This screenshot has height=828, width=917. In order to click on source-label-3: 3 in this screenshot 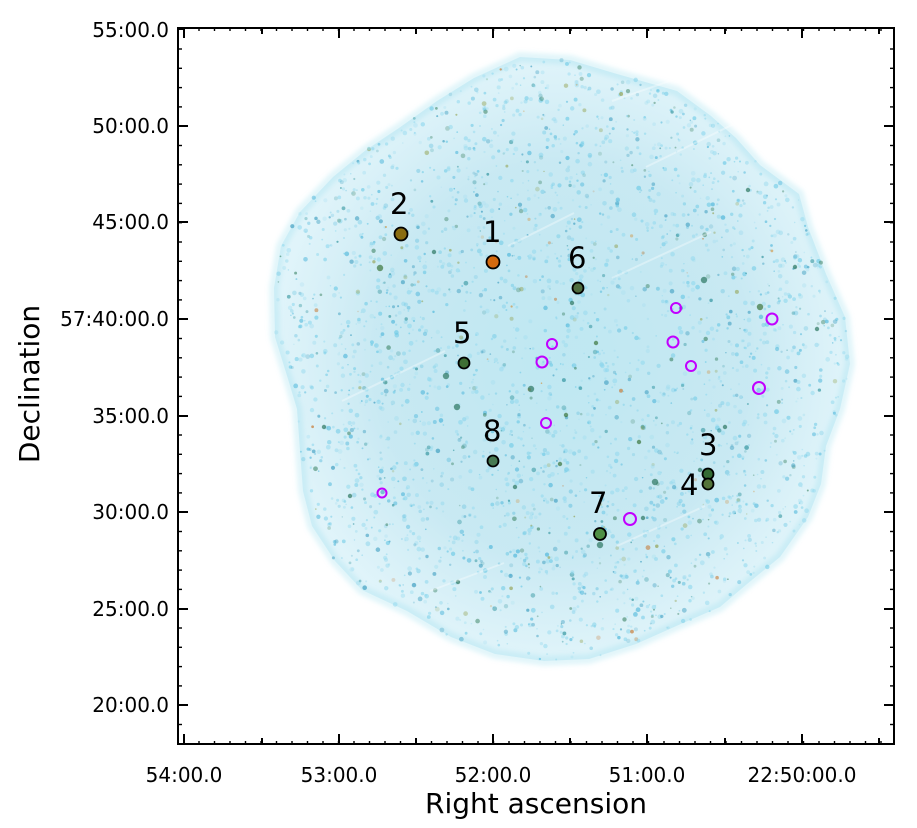, I will do `click(708, 445)`.